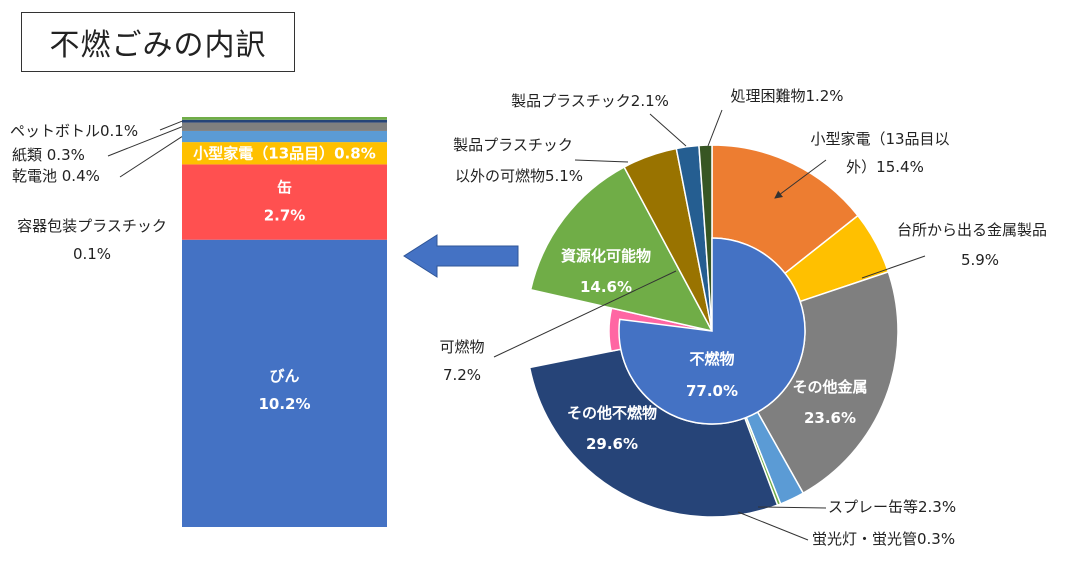 This screenshot has height=563, width=1089. What do you see at coordinates (712, 391) in the screenshot?
I see `pie-center-value: 77.0%` at bounding box center [712, 391].